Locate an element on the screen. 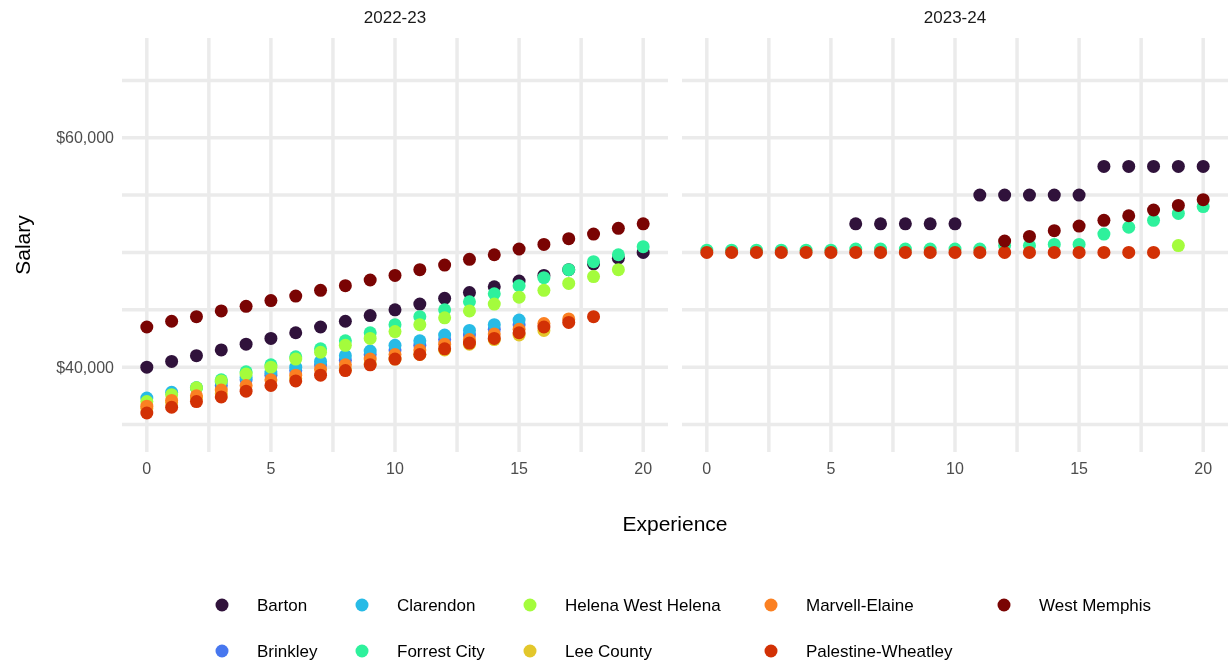  chart-title: 2023-24 is located at coordinates (955, 17).